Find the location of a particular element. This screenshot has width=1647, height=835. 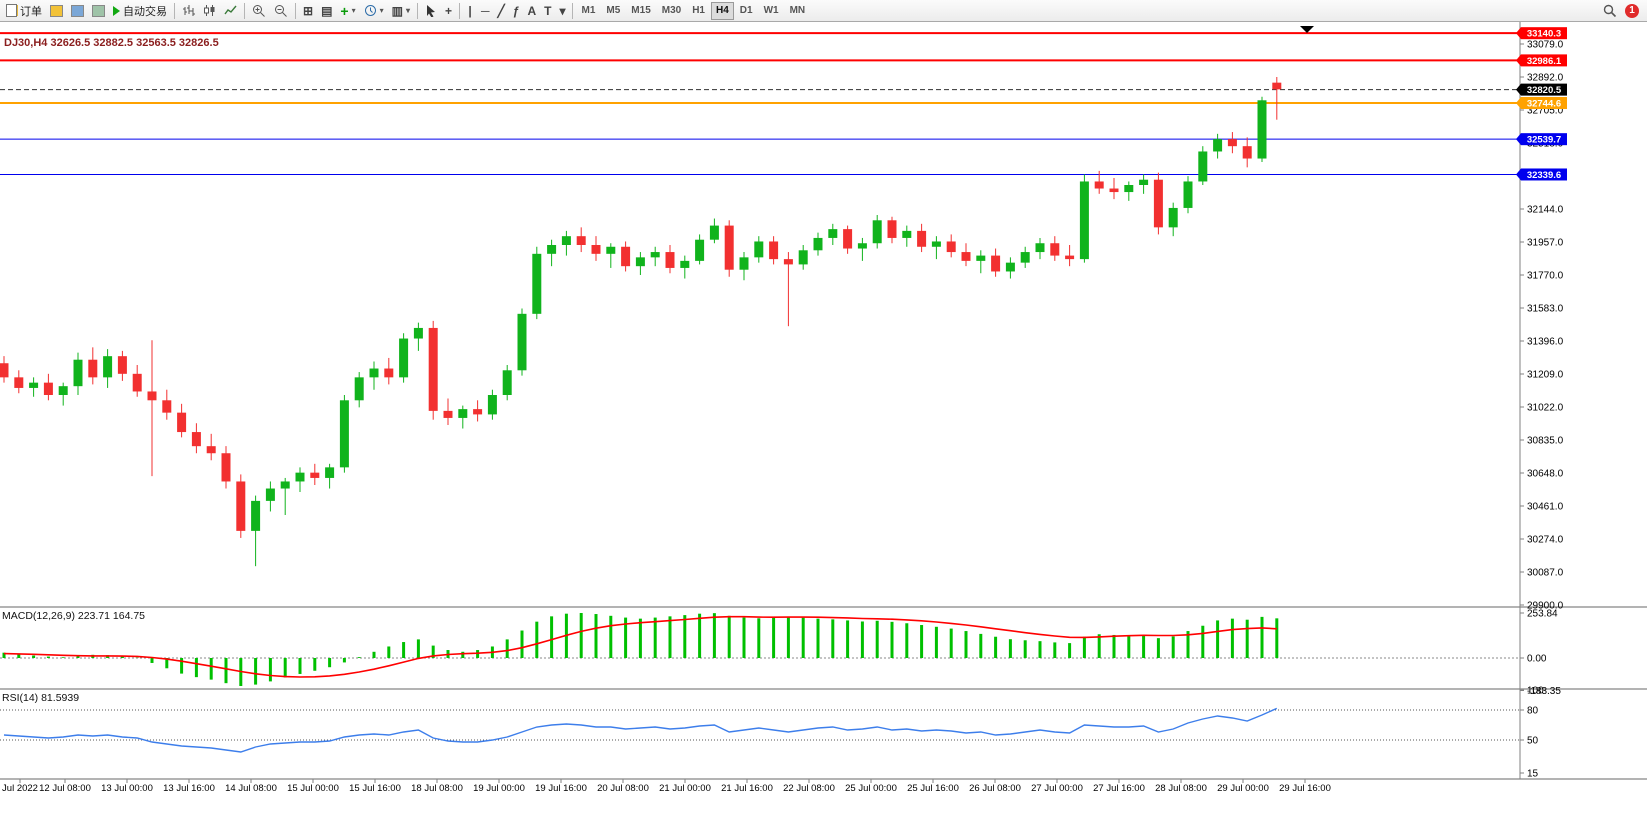

time-label: 28 Jul 08:00 is located at coordinates (1181, 788).